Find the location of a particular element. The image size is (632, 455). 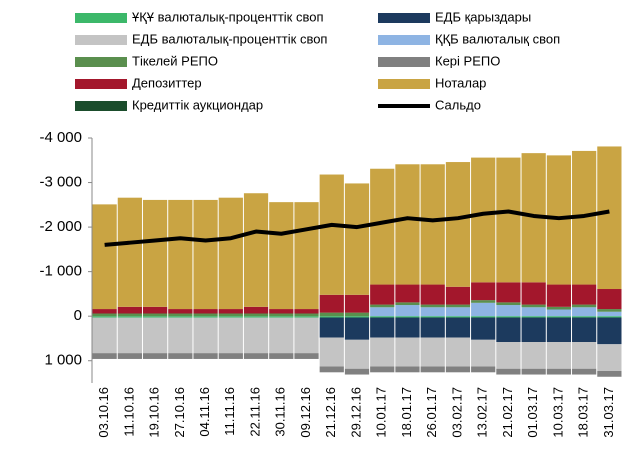

x-tick-label: 21.02.17 is located at coordinates (507, 412).